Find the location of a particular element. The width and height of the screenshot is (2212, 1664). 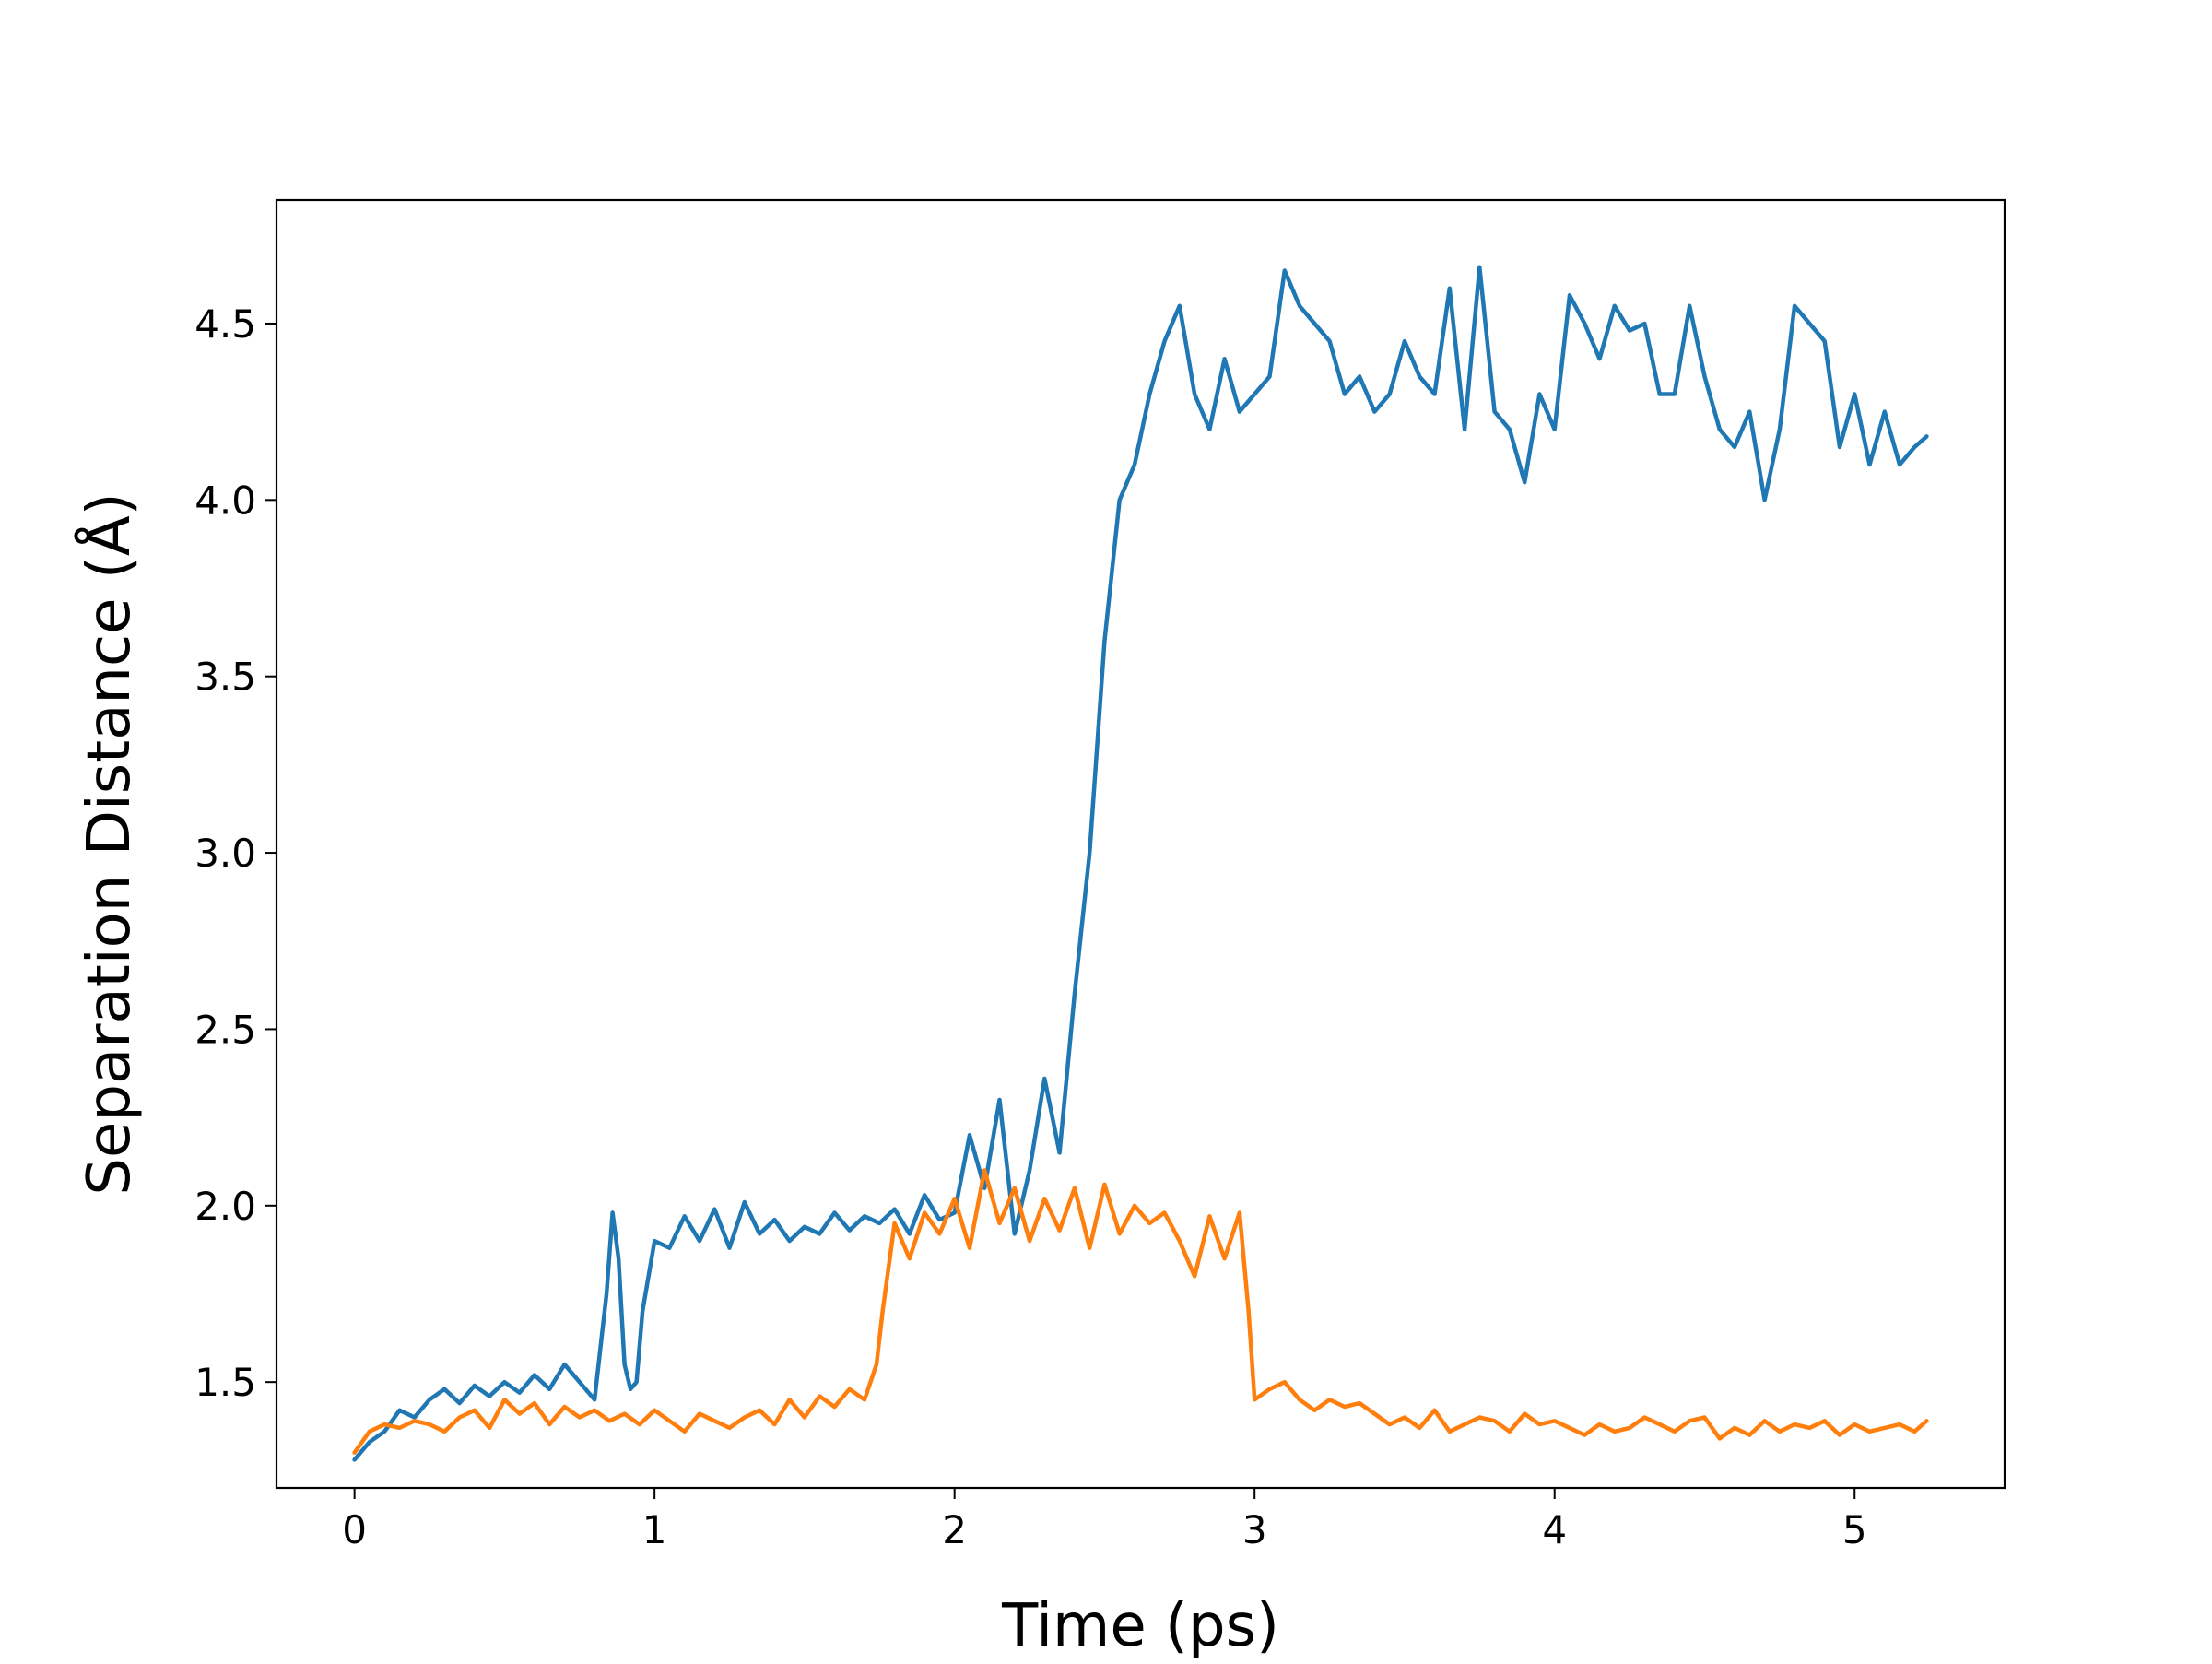

x-tick-label: 4 is located at coordinates (1554, 1529).